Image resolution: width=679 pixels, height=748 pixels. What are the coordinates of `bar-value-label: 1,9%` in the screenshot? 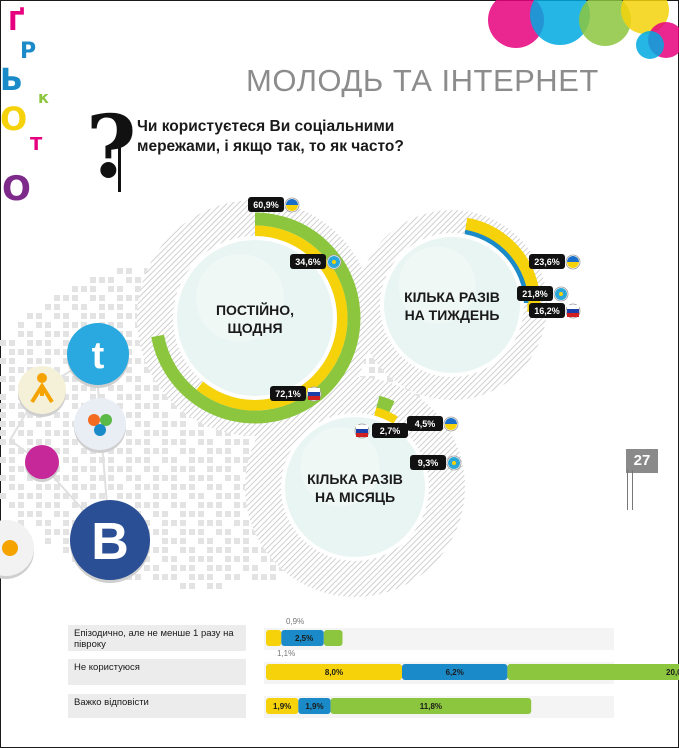 It's located at (314, 706).